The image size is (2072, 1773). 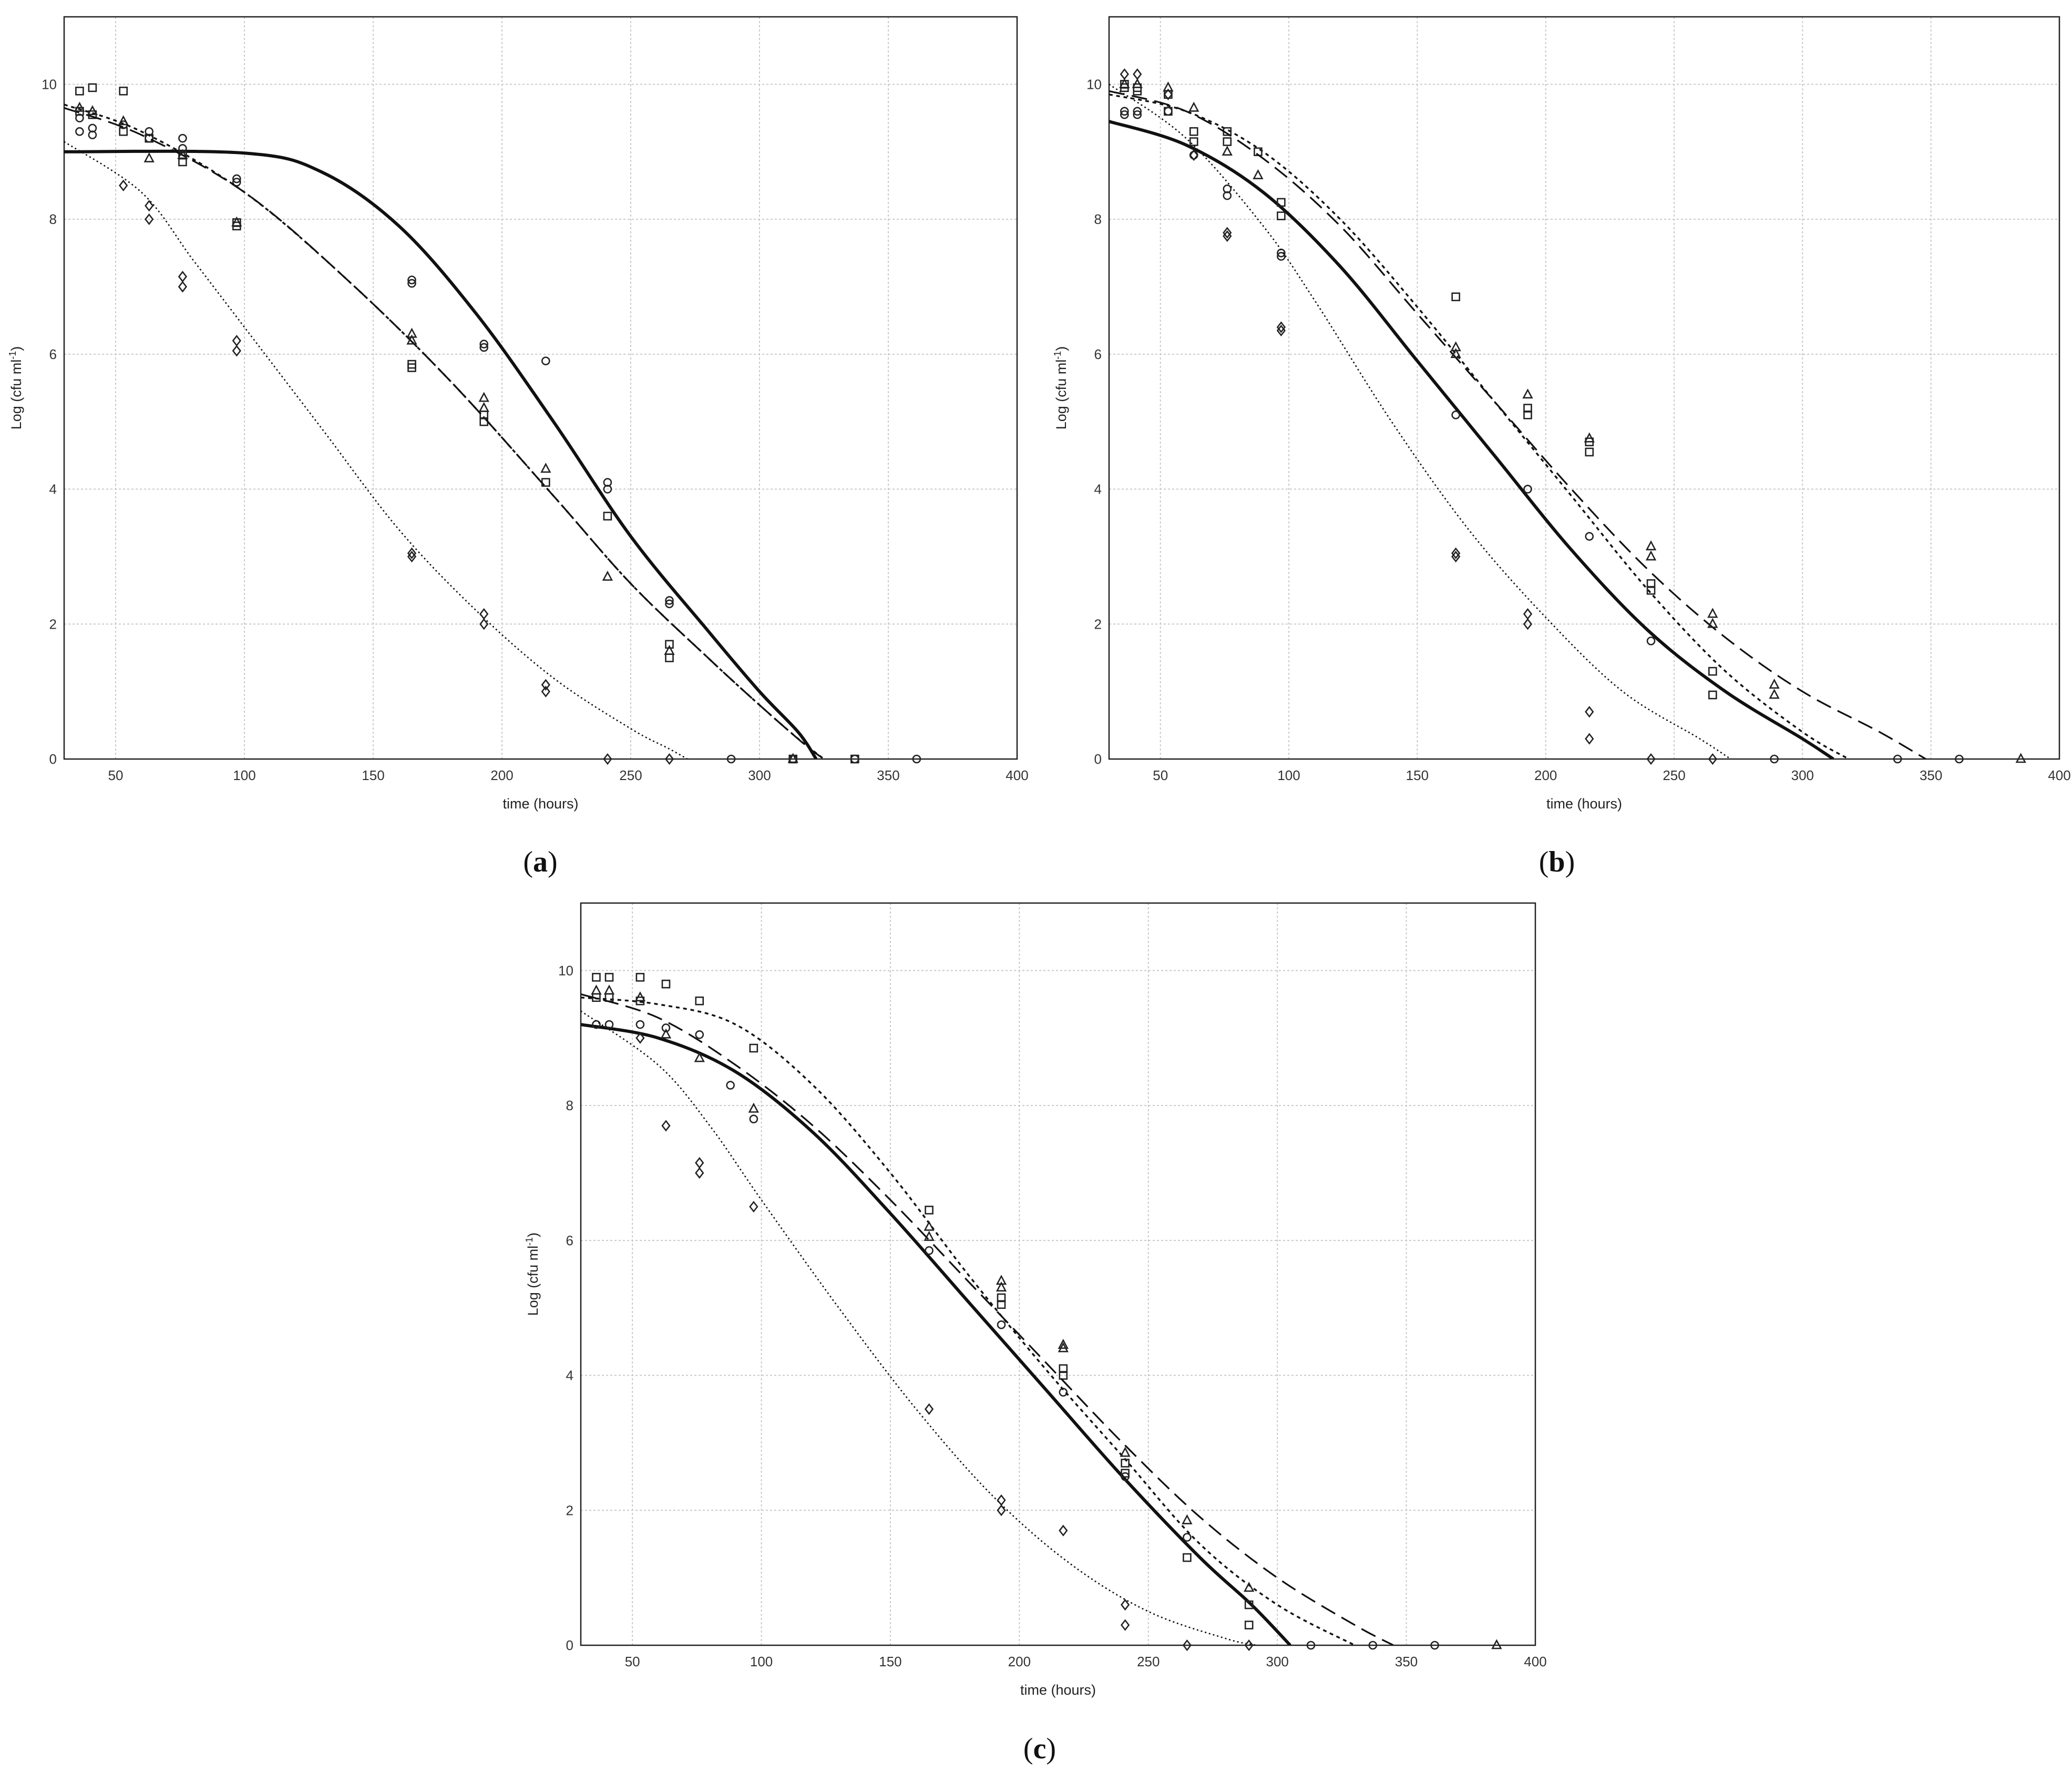 I want to click on y-tick-label: 8, so click(x=1098, y=219).